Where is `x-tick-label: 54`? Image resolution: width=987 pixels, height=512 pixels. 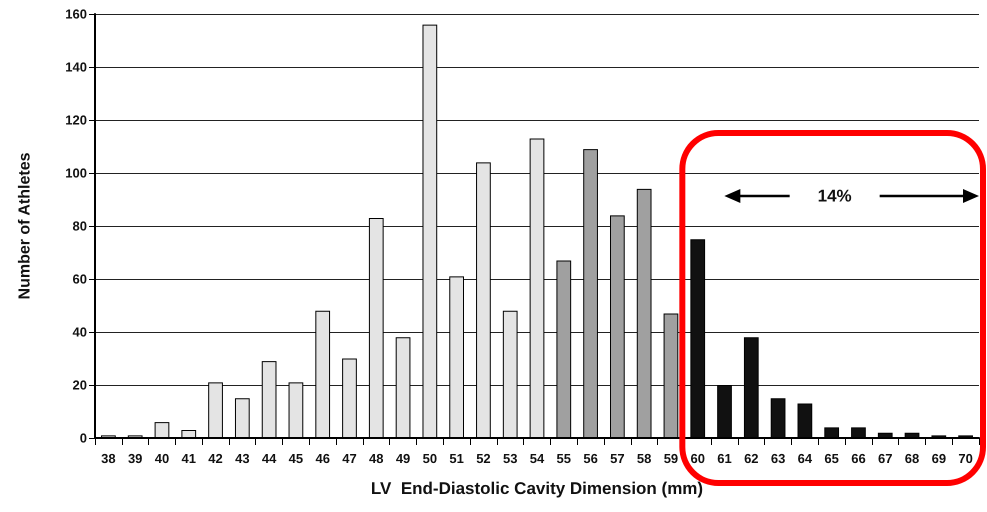
x-tick-label: 54 is located at coordinates (537, 458).